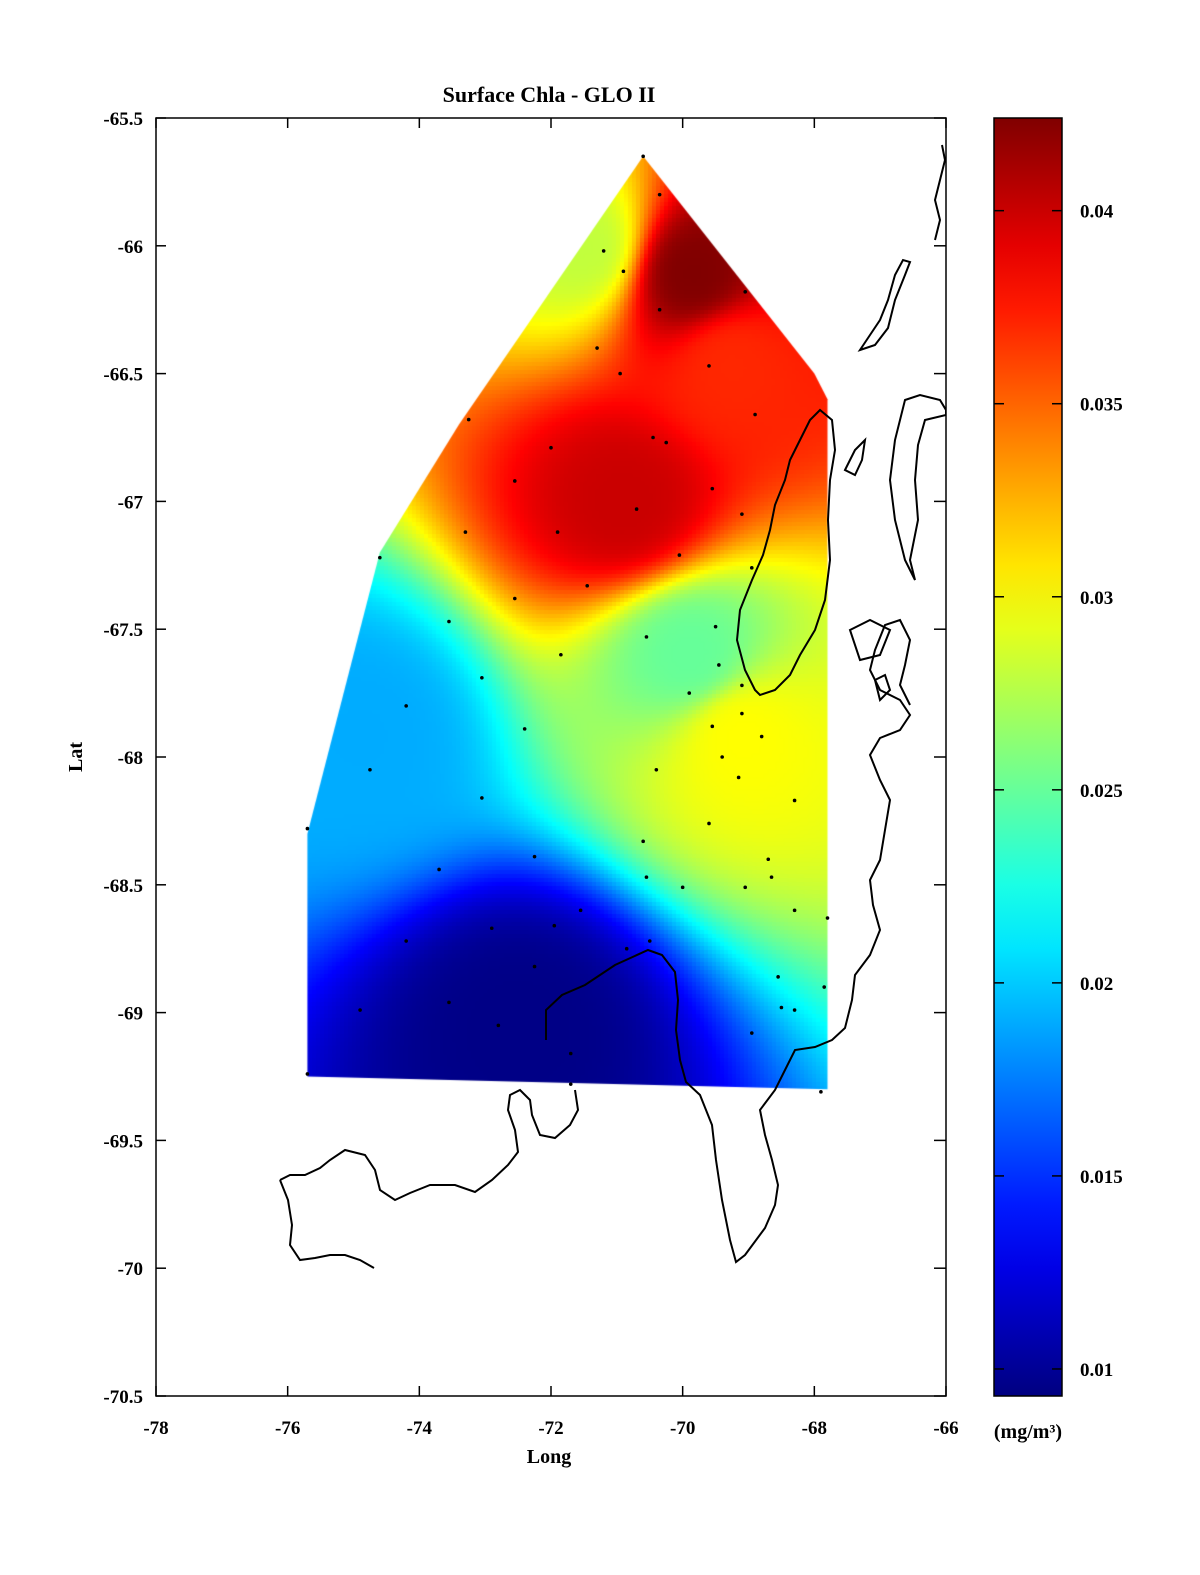 Image resolution: width=1200 pixels, height=1575 pixels. Describe the element at coordinates (549, 1457) in the screenshot. I see `x-axis-label: Long` at that location.